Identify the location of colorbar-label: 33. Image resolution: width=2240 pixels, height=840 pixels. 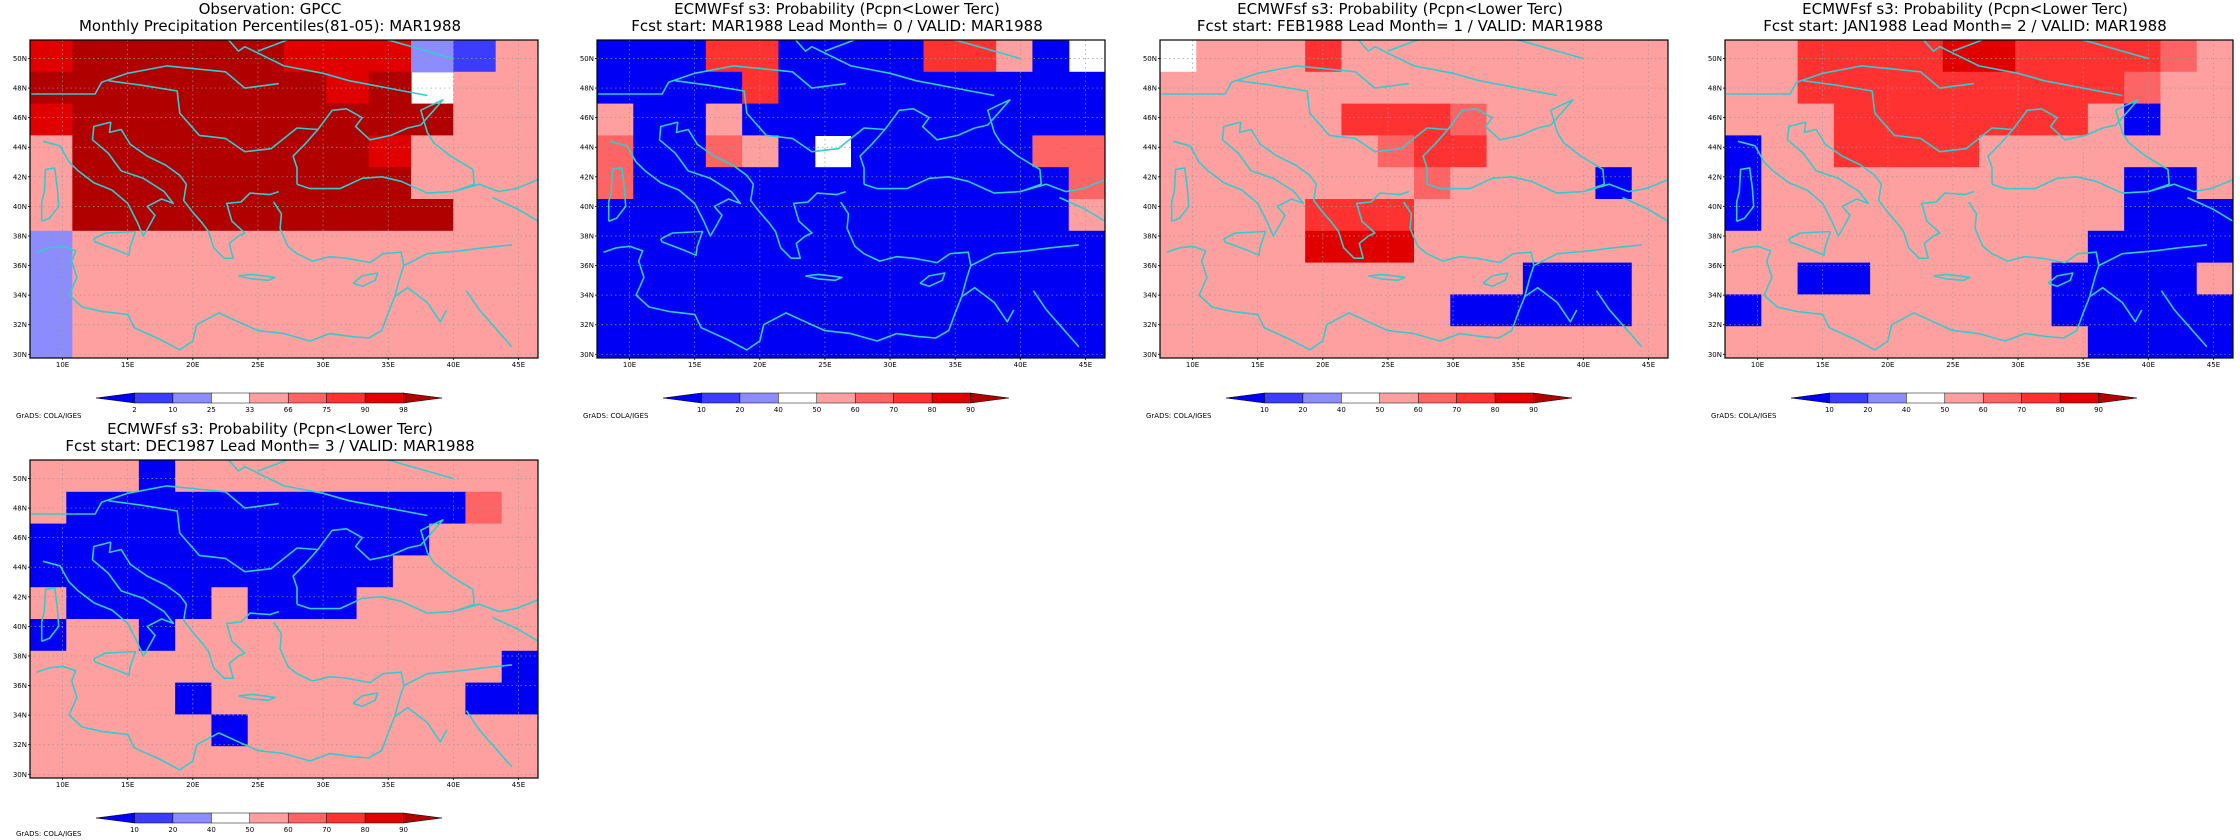
(249, 410).